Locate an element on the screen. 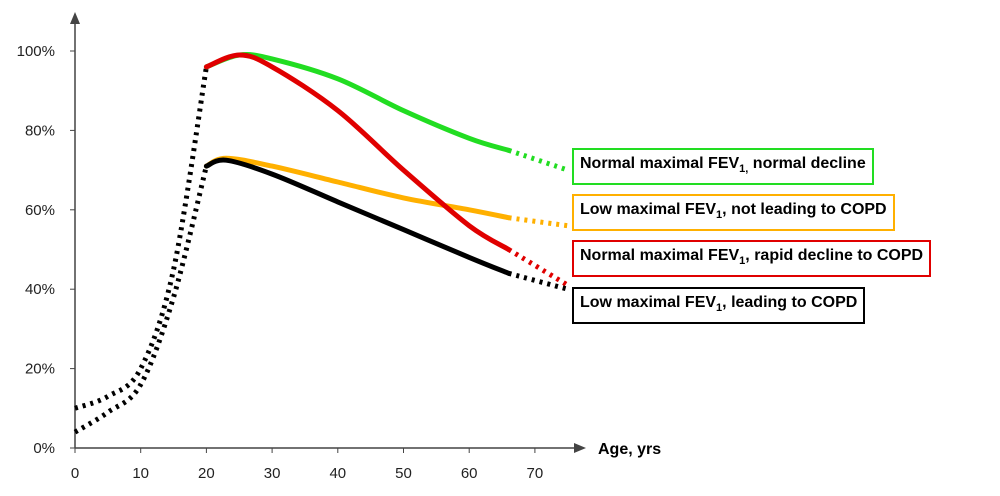 Image resolution: width=1000 pixels, height=496 pixels. y-tick-label: 60% is located at coordinates (40, 210).